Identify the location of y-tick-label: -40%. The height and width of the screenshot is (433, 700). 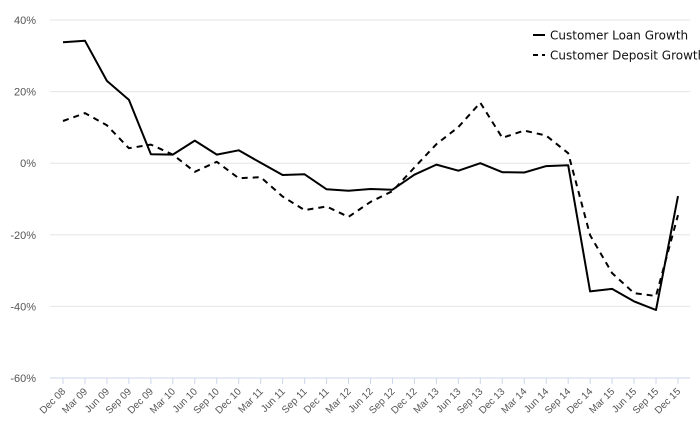
(23, 307).